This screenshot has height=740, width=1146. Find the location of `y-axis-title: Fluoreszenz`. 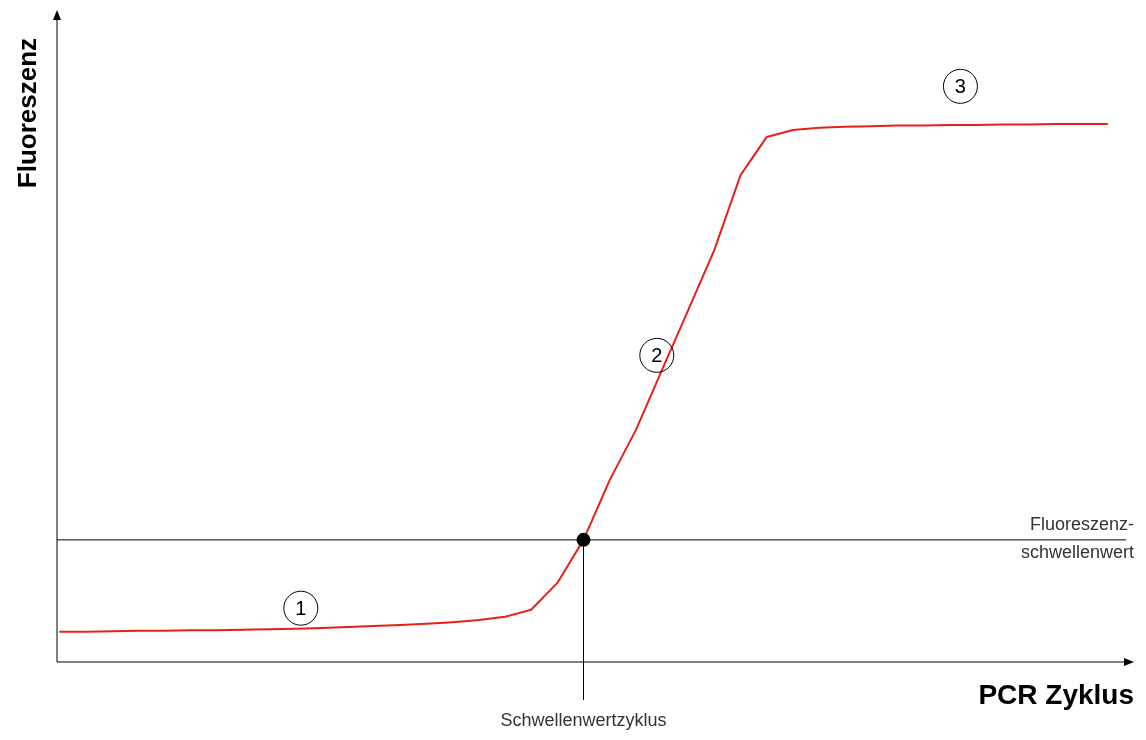

y-axis-title: Fluoreszenz is located at coordinates (27, 113).